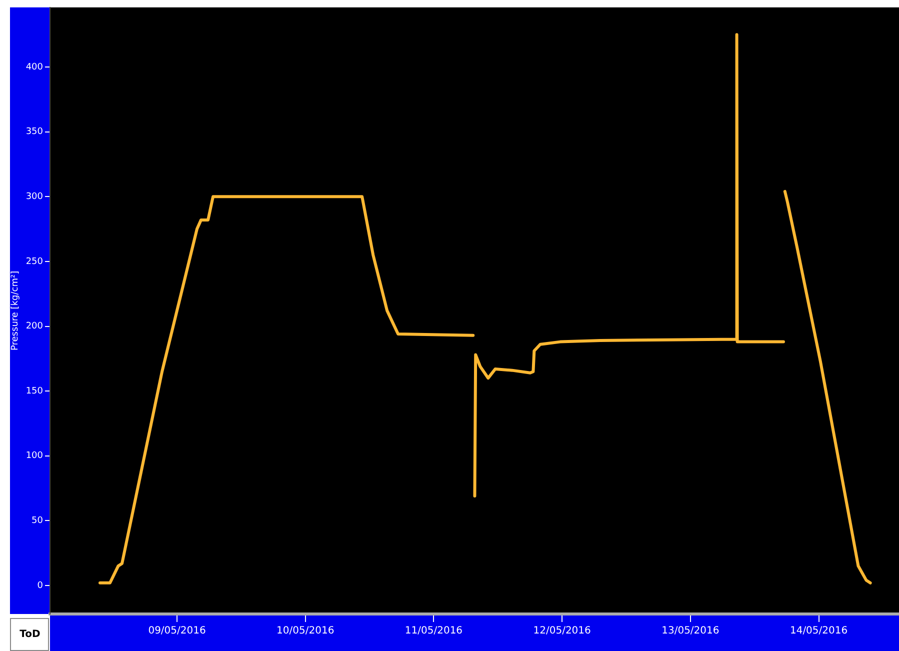  What do you see at coordinates (35, 391) in the screenshot?
I see `y-tick-label: 150` at bounding box center [35, 391].